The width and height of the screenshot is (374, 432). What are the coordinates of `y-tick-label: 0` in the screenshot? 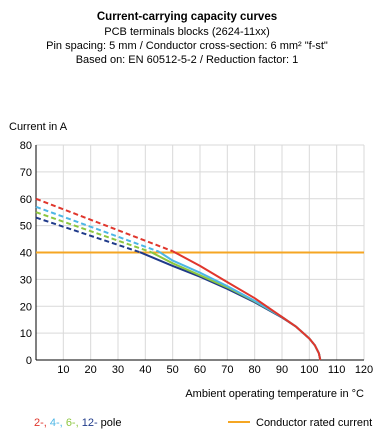 It's located at (29, 361).